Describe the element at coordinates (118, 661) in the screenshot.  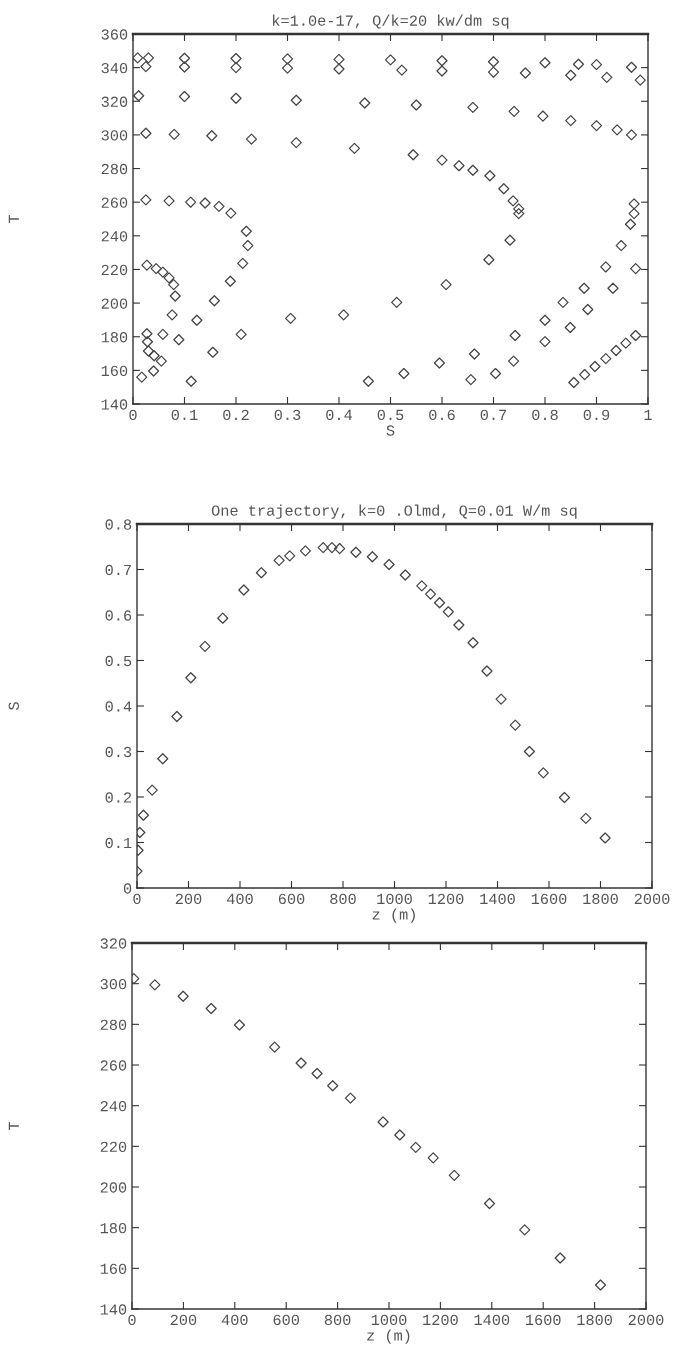
I see `y-tick-label: 0.5` at that location.